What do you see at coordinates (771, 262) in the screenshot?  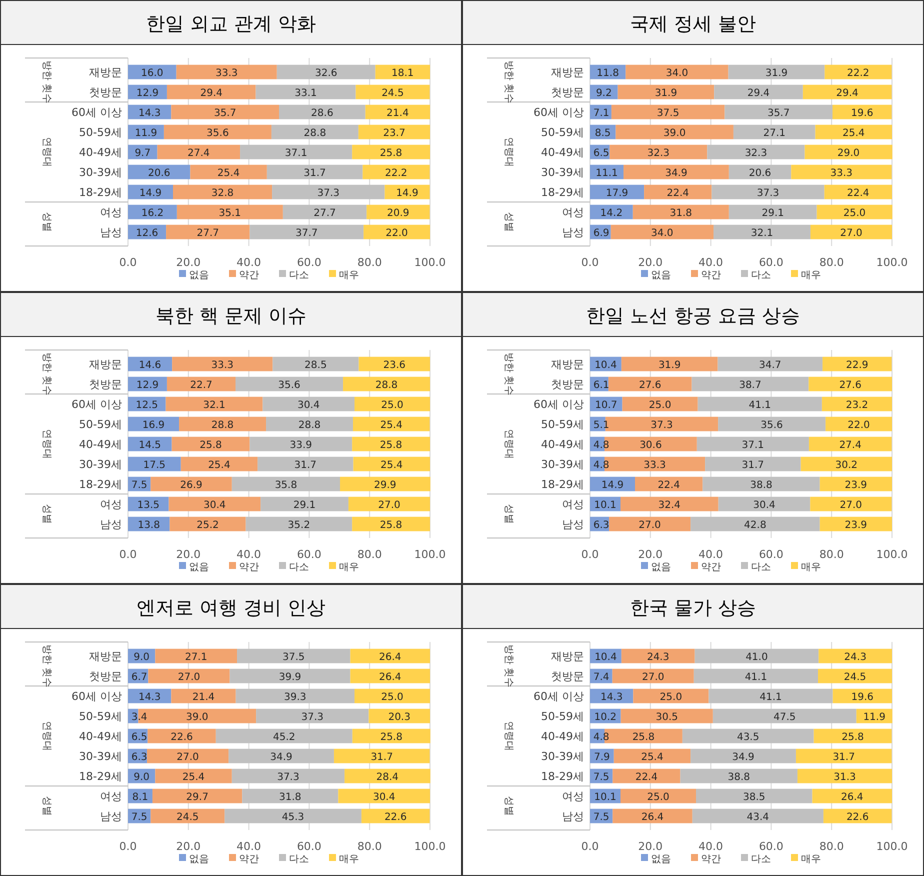 I see `x-tick-label: 60.0` at bounding box center [771, 262].